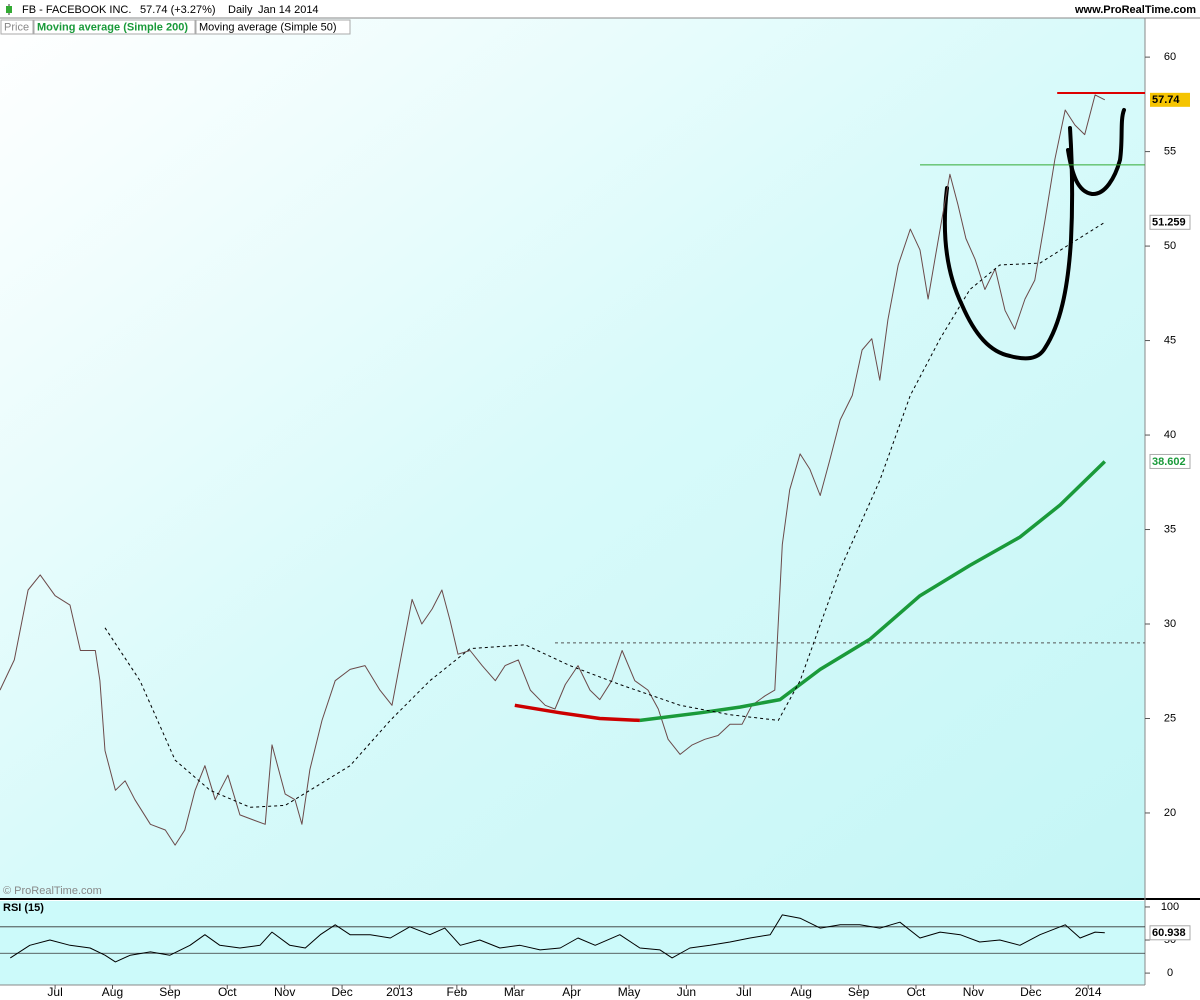 The height and width of the screenshot is (1000, 1200). Describe the element at coordinates (571, 992) in the screenshot. I see `x-tick-label: Apr` at that location.